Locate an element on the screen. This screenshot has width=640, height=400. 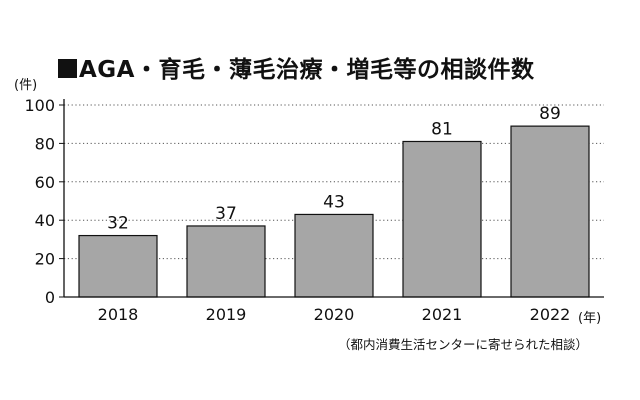
y-tick-label-0: 0 is located at coordinates (50, 297).